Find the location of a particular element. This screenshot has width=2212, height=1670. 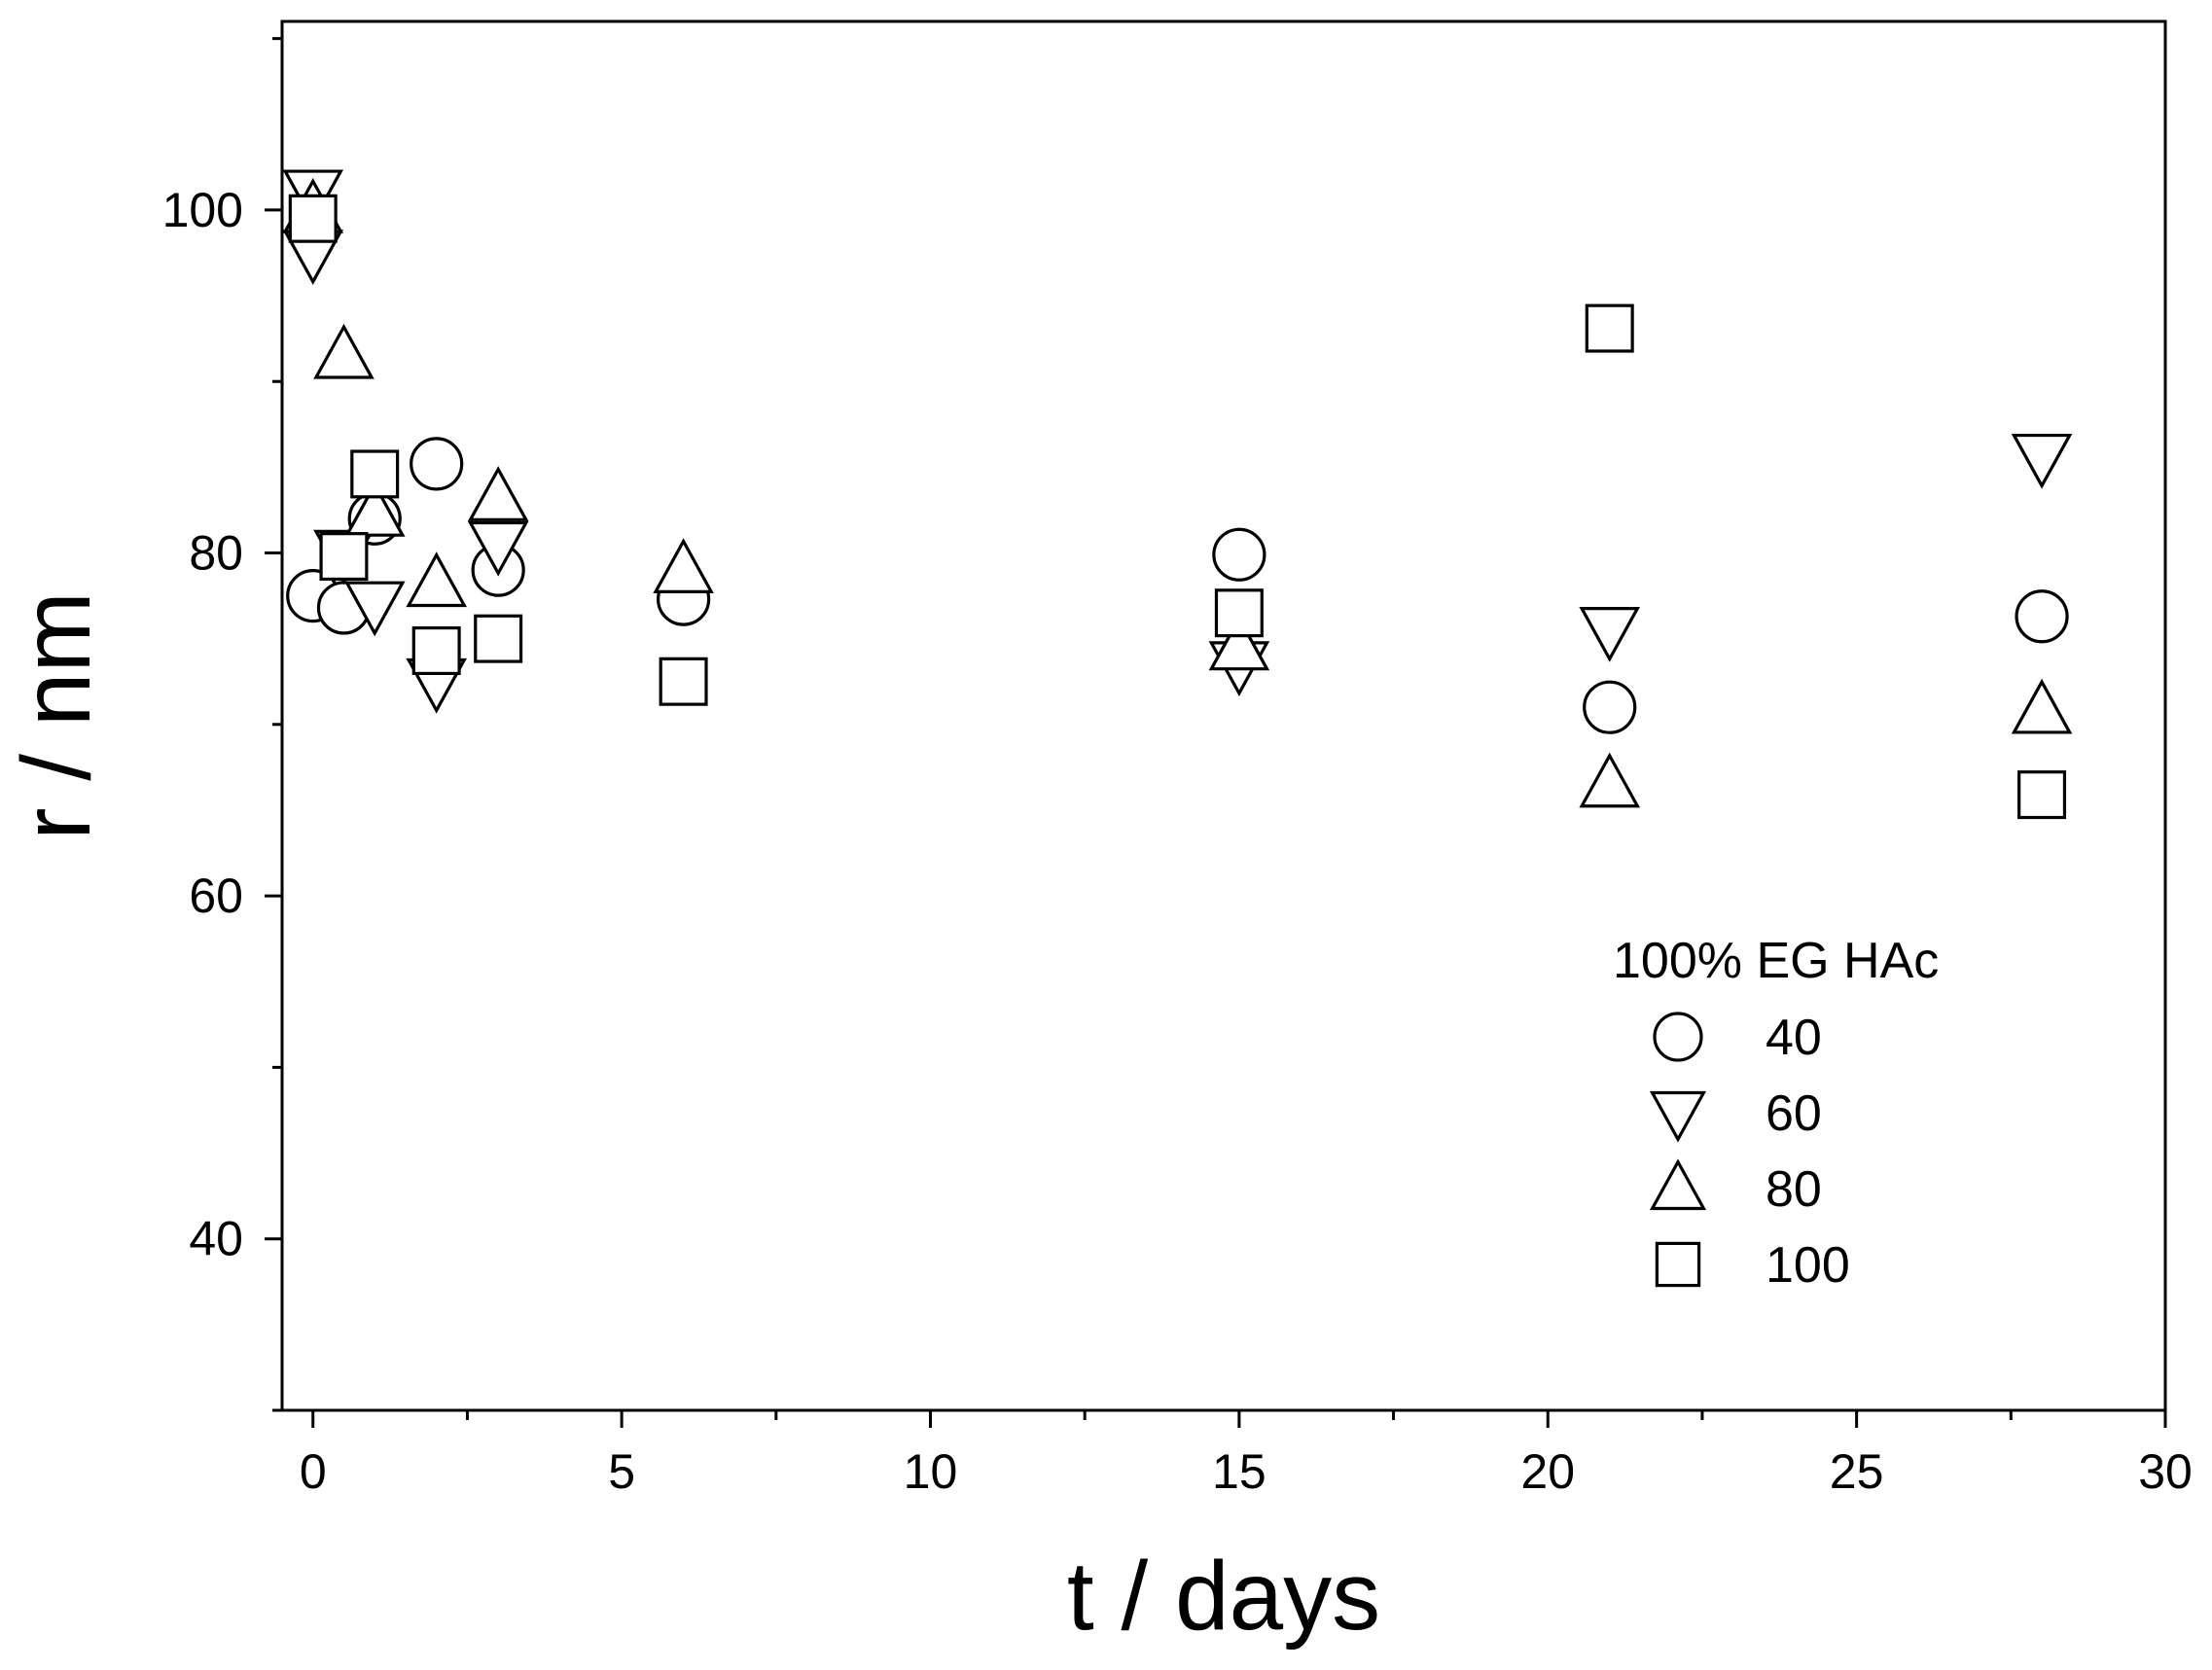

legend-label-60: 60 is located at coordinates (1794, 1113).